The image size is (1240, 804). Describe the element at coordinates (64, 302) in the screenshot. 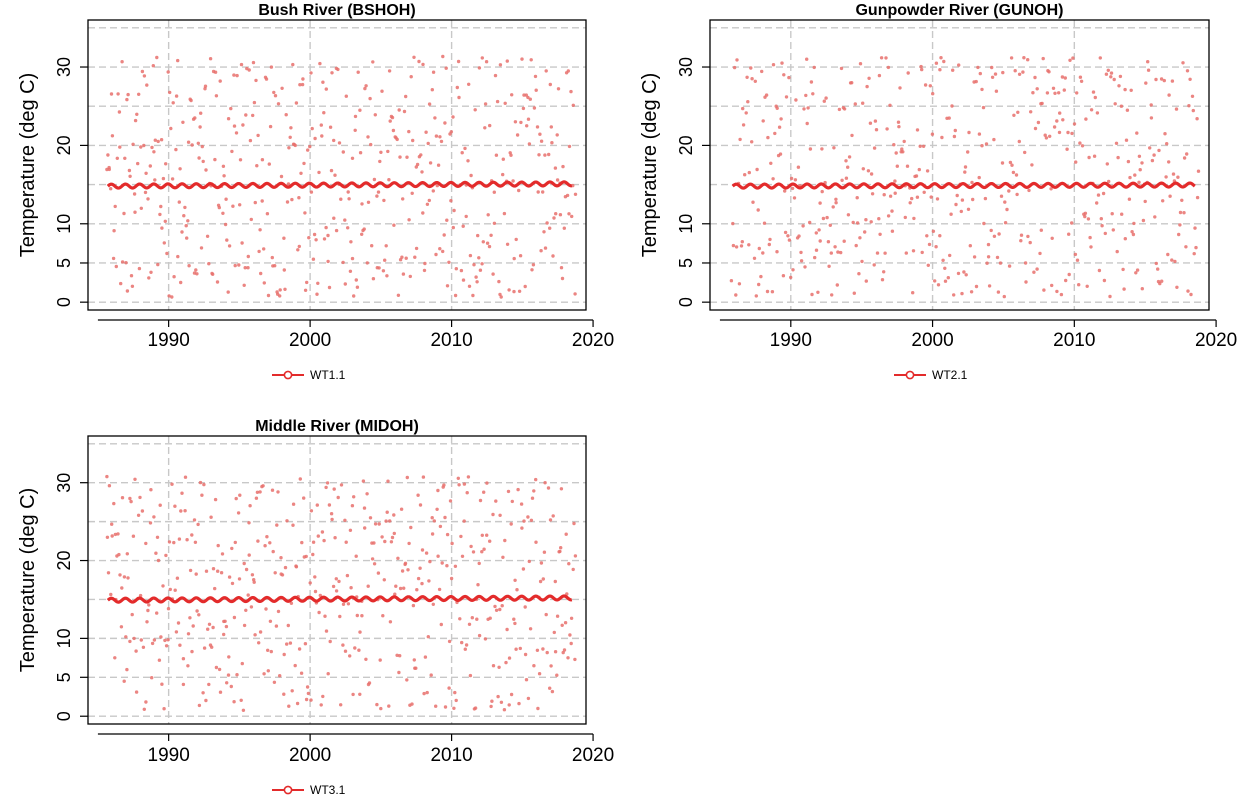

I see `y-tick-label: 0` at that location.